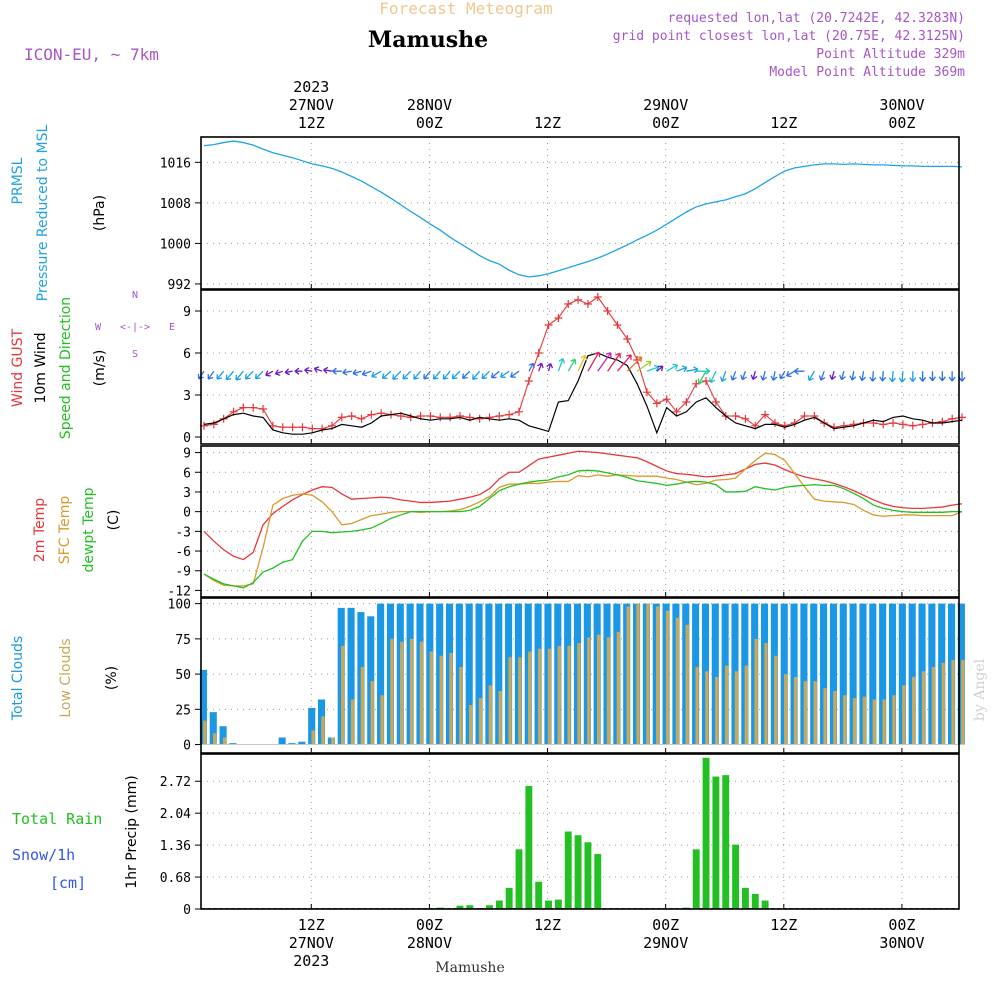 This screenshot has height=1000, width=1000. Describe the element at coordinates (18, 180) in the screenshot. I see `pressure-label-1: PRMSL` at that location.